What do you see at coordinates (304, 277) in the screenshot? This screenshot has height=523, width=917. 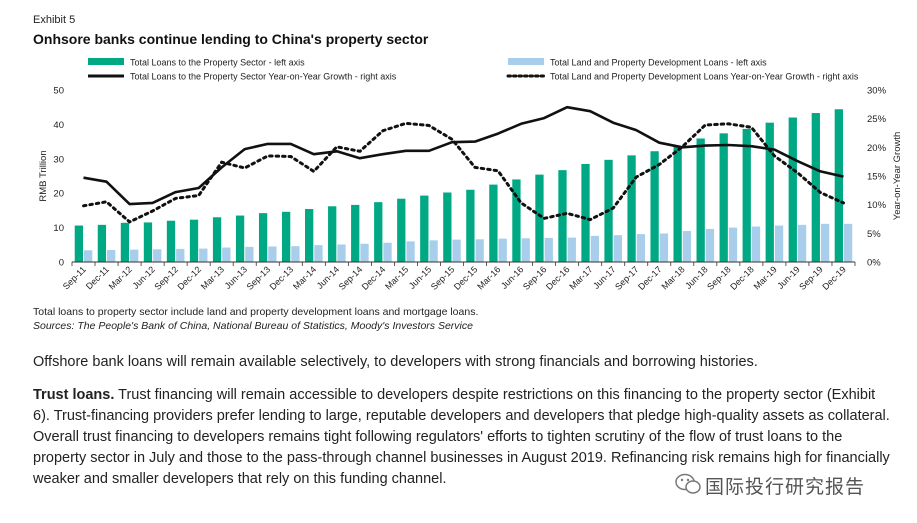 I see `x-tick-label: Mar-14` at bounding box center [304, 277].